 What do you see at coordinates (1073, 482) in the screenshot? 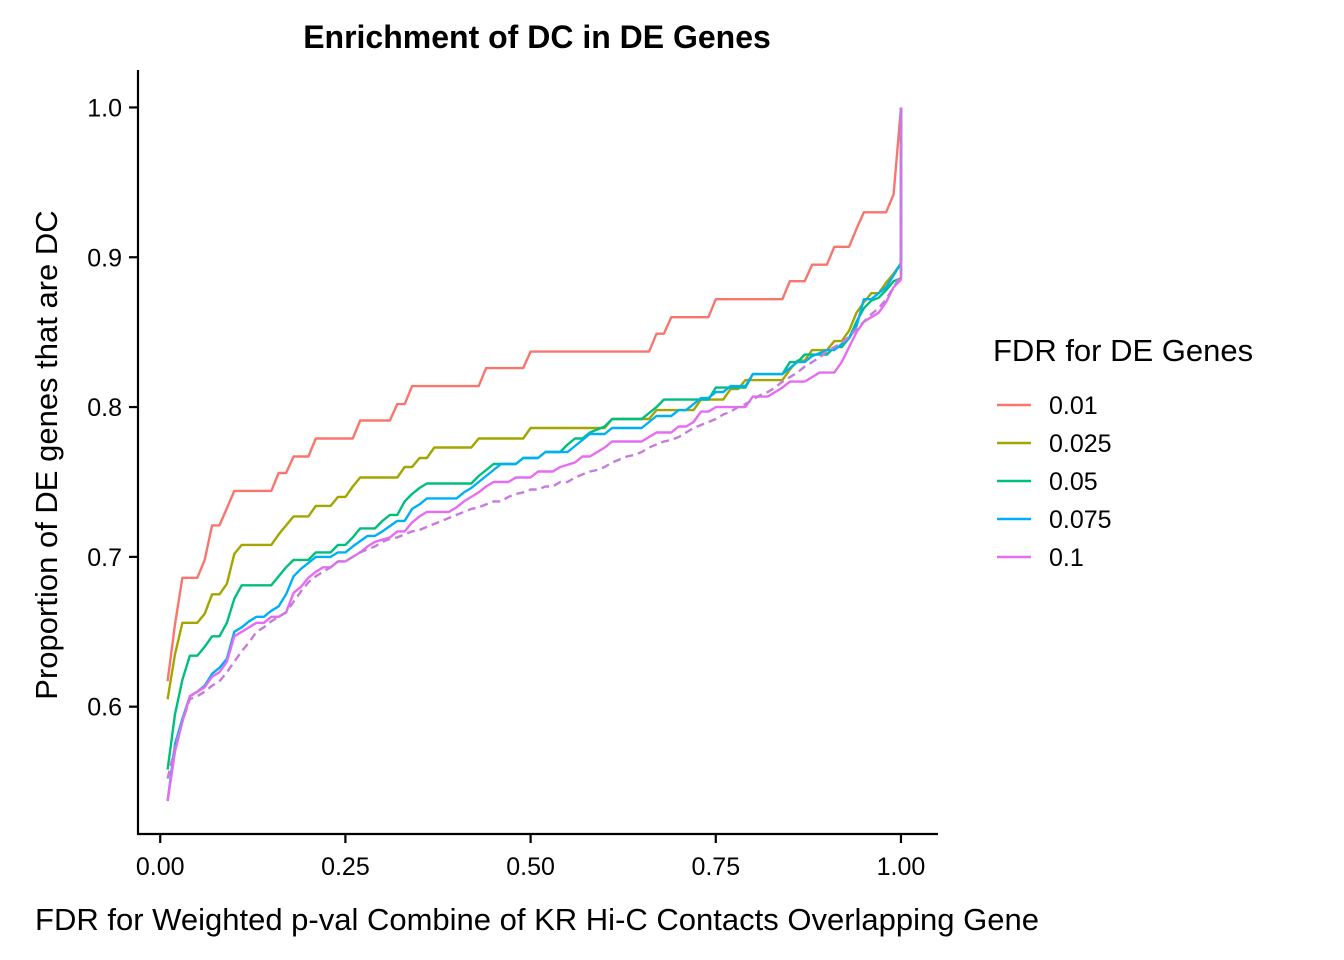
I see `legend-label: 0.05` at bounding box center [1073, 482].